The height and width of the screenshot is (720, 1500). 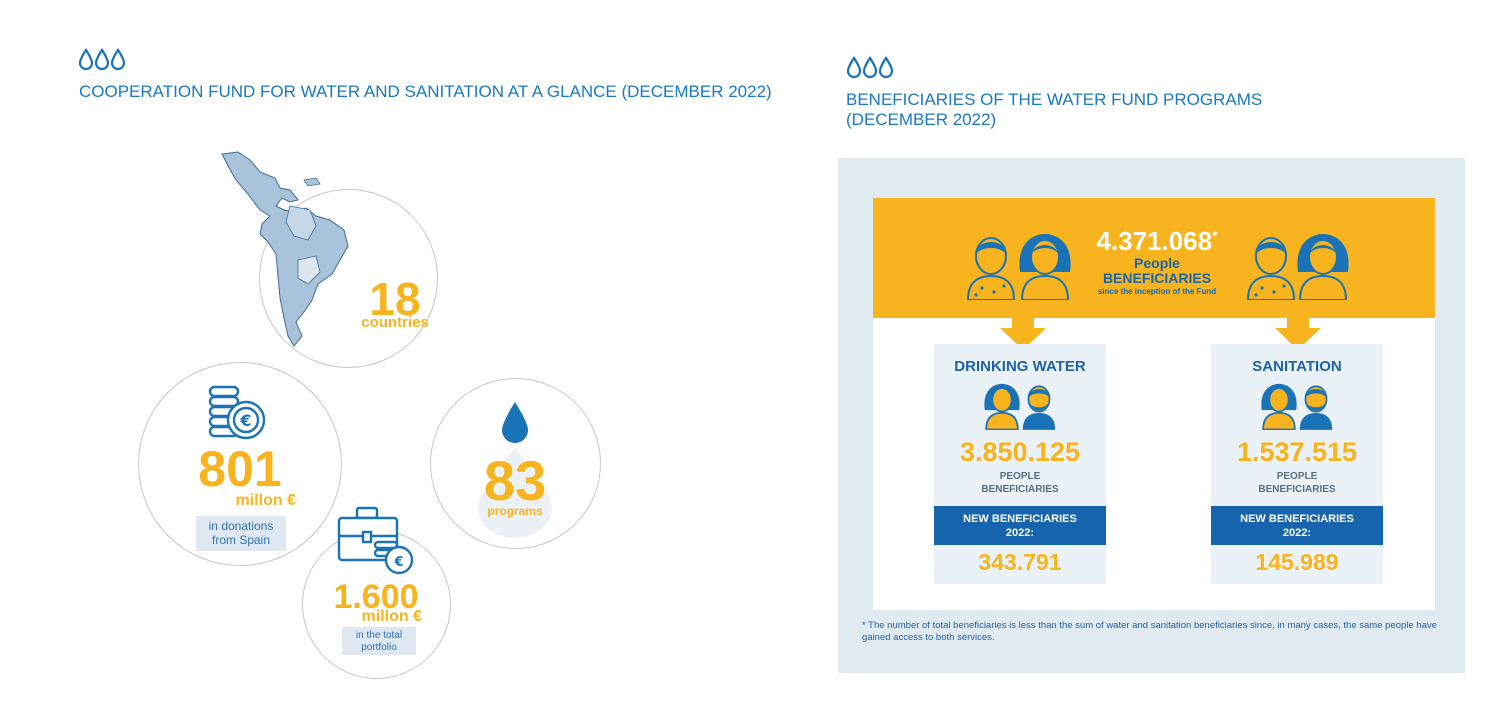 I want to click on sanitation-new-label-1: NEW BENEFICIARIES, so click(x=1297, y=519).